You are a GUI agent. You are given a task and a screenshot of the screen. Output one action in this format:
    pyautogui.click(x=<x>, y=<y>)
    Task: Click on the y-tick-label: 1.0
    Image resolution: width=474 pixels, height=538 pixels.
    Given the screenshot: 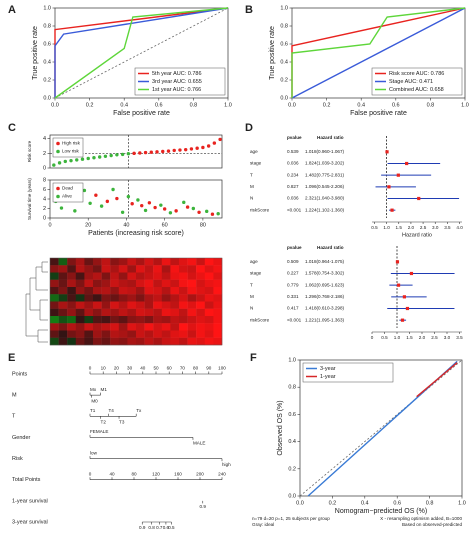 What is the action you would take?
    pyautogui.click(x=292, y=360)
    